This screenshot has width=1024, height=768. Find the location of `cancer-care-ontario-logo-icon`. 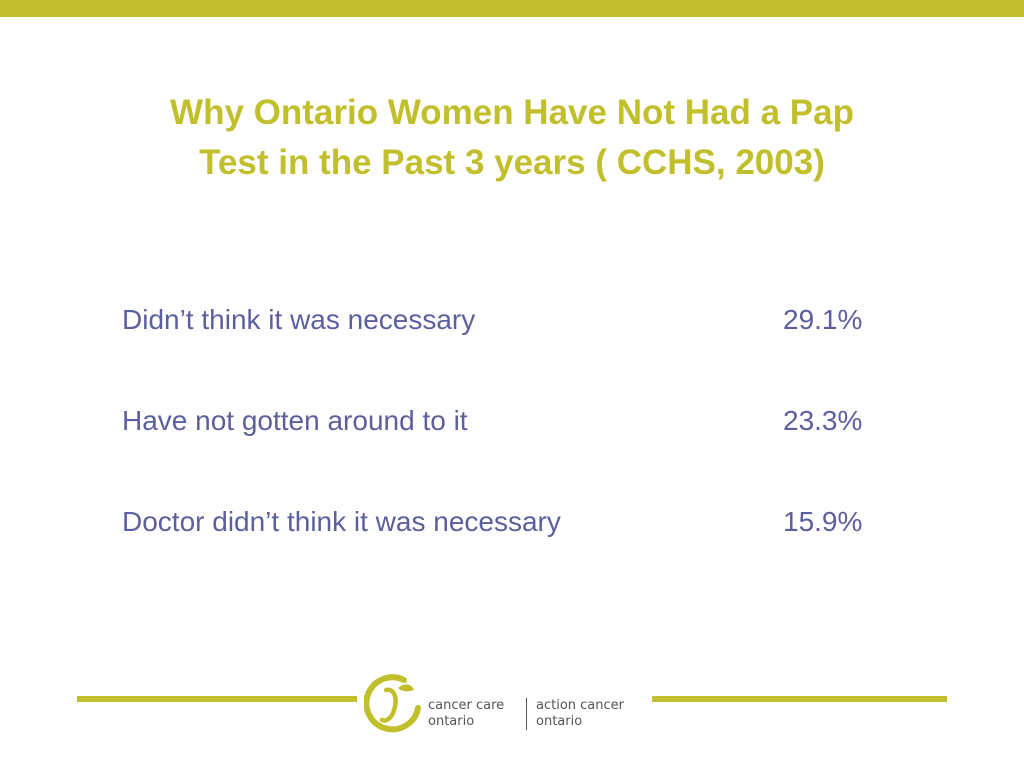

cancer-care-ontario-logo-icon is located at coordinates (392, 703).